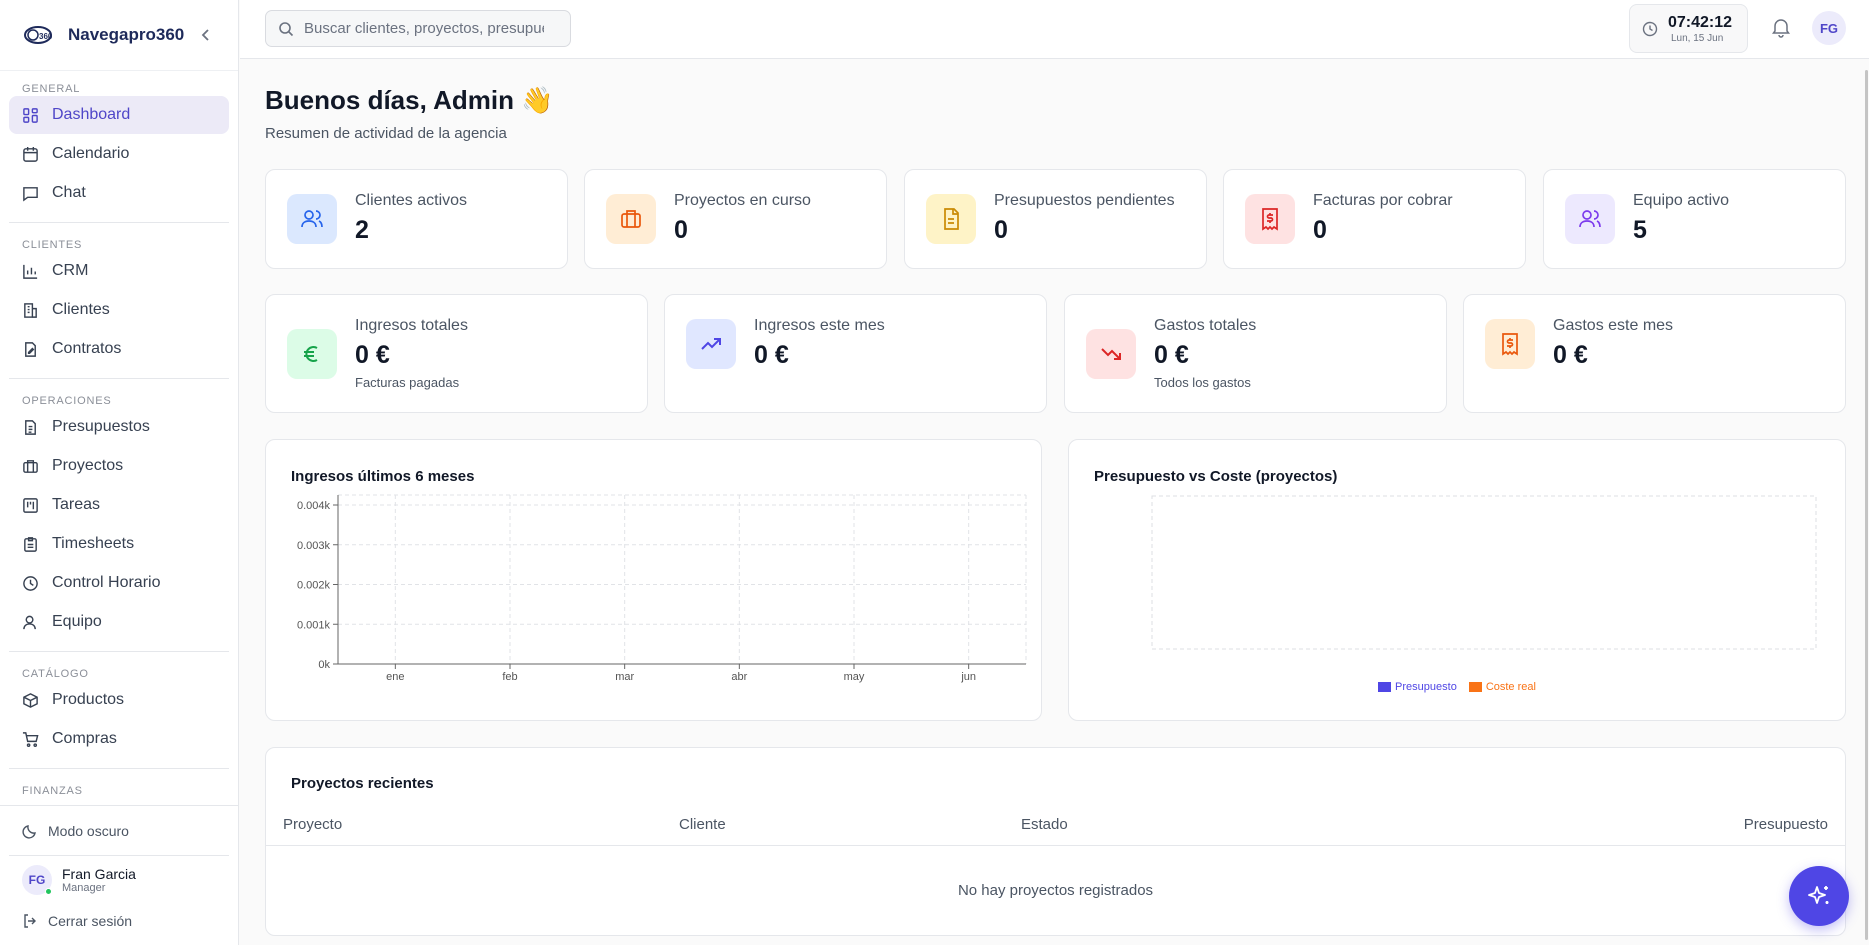 The height and width of the screenshot is (945, 1869). Describe the element at coordinates (84, 888) in the screenshot. I see `user-role: Manager` at that location.